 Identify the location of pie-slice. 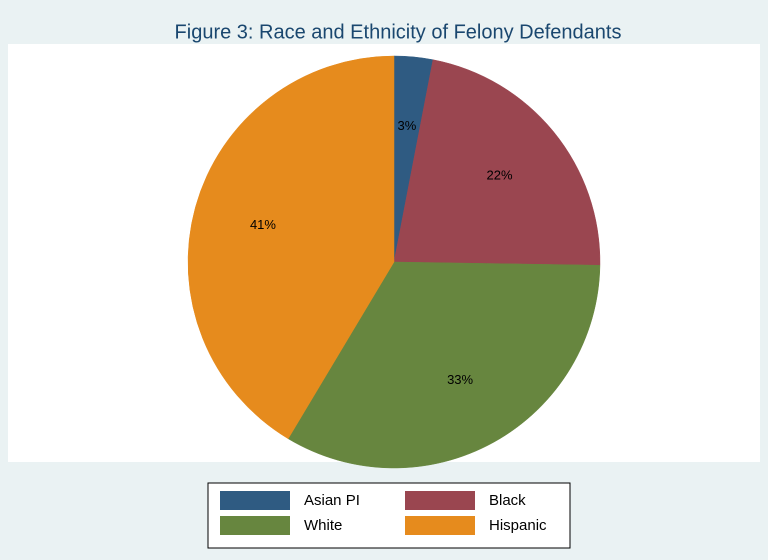
(497, 162).